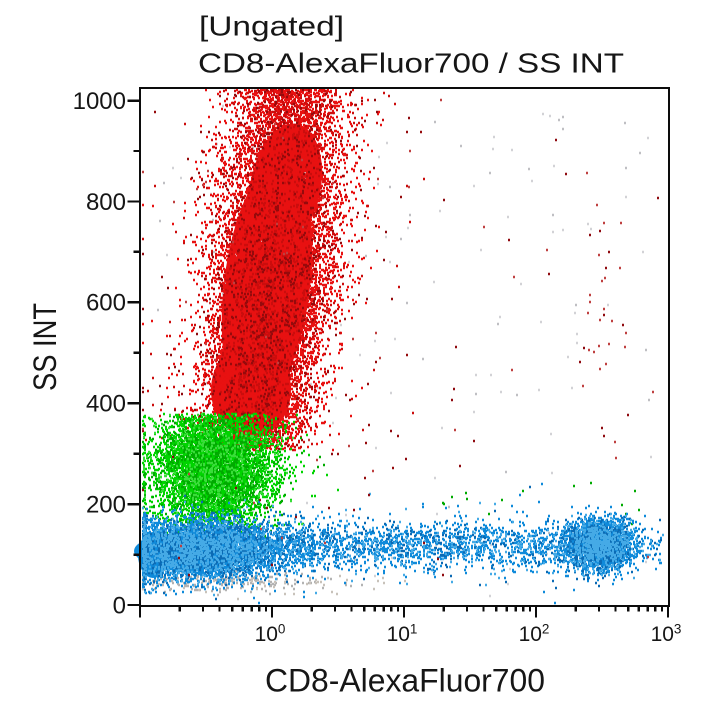 This screenshot has width=709, height=709. Describe the element at coordinates (106, 303) in the screenshot. I see `svg-text: 600` at that location.